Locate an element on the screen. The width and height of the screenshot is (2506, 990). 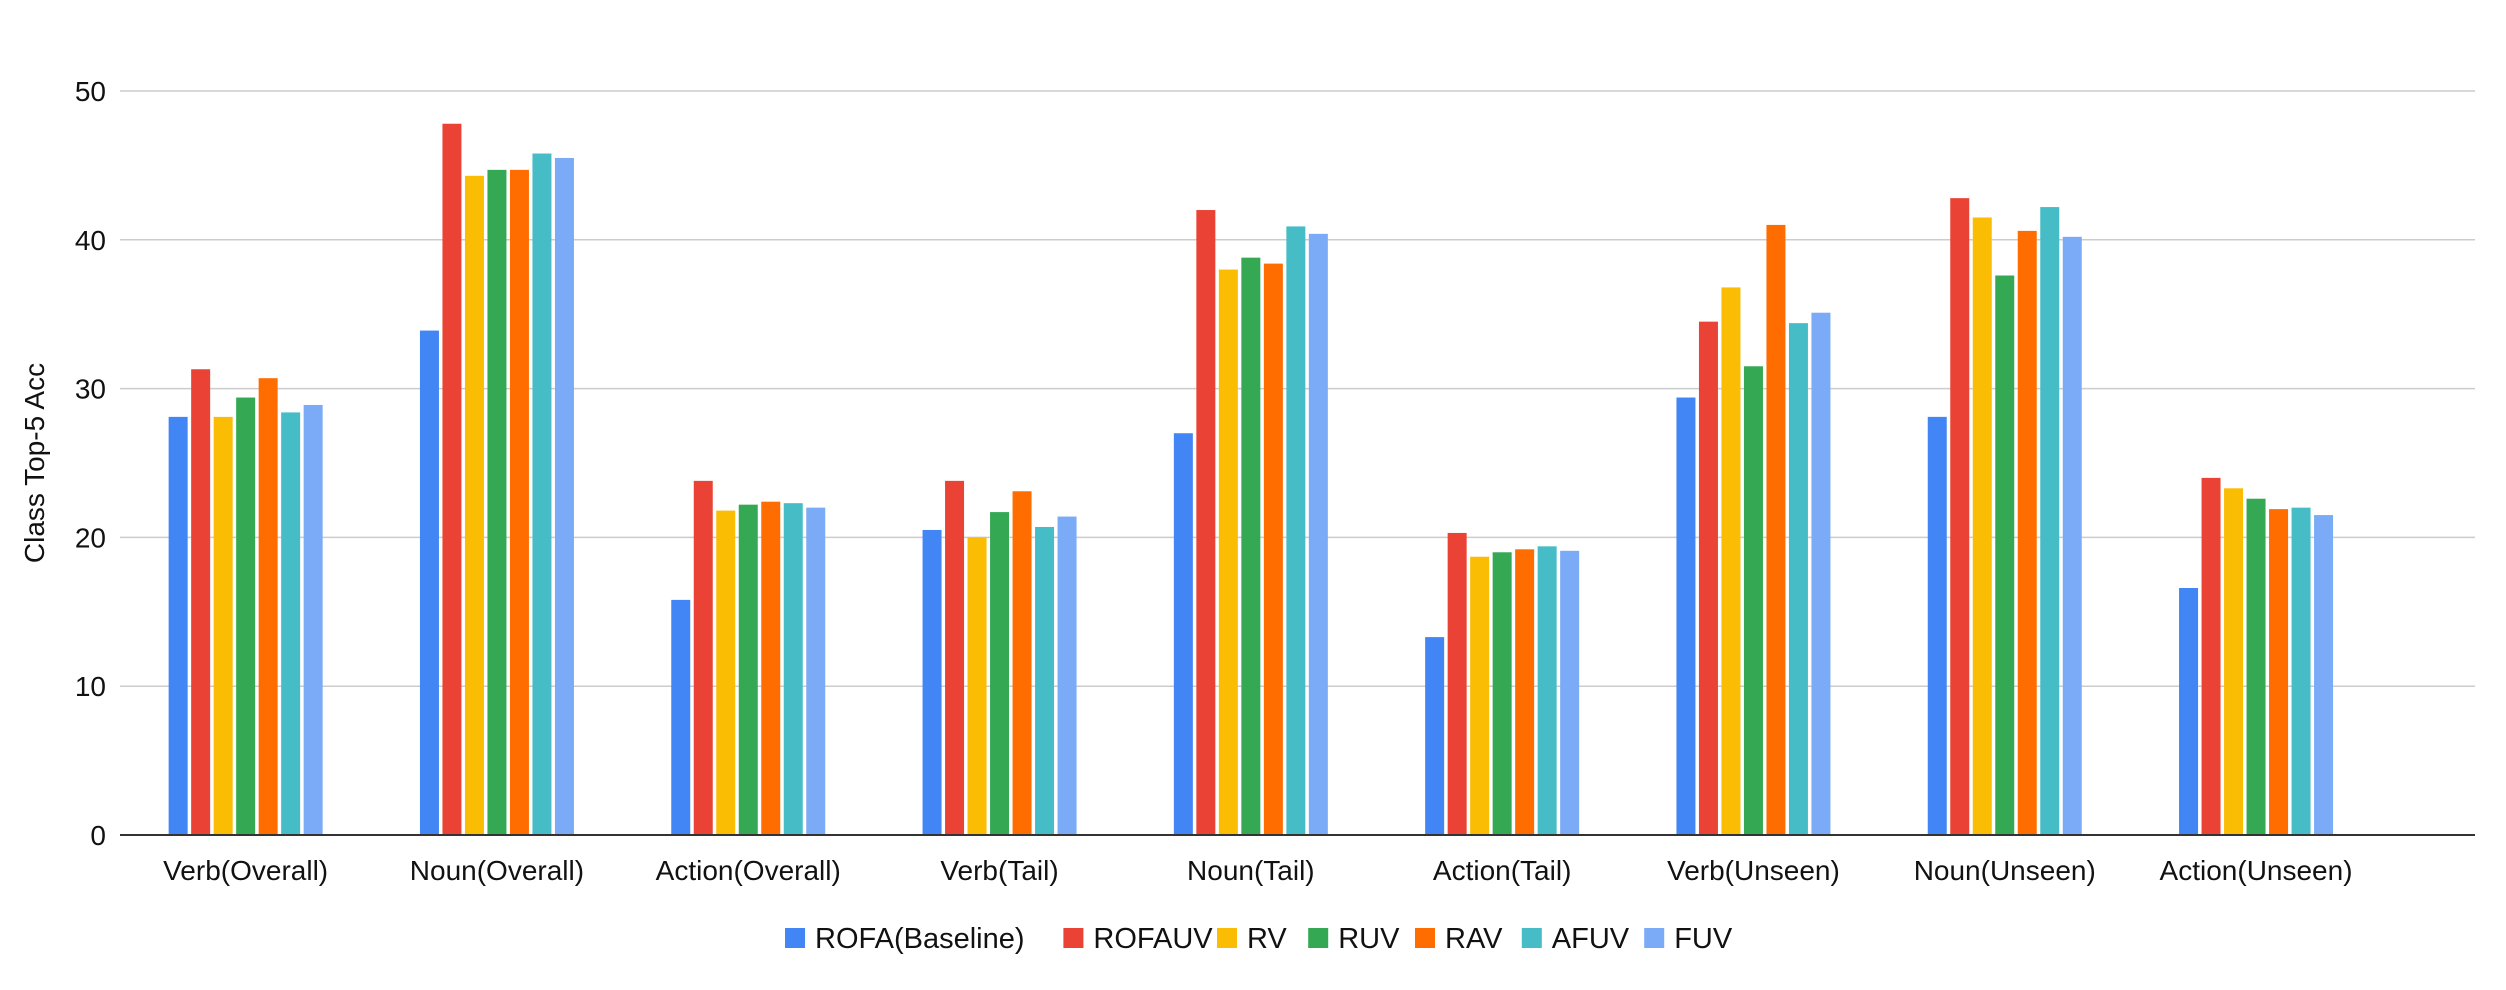
legend-item: RV is located at coordinates (1252, 939).